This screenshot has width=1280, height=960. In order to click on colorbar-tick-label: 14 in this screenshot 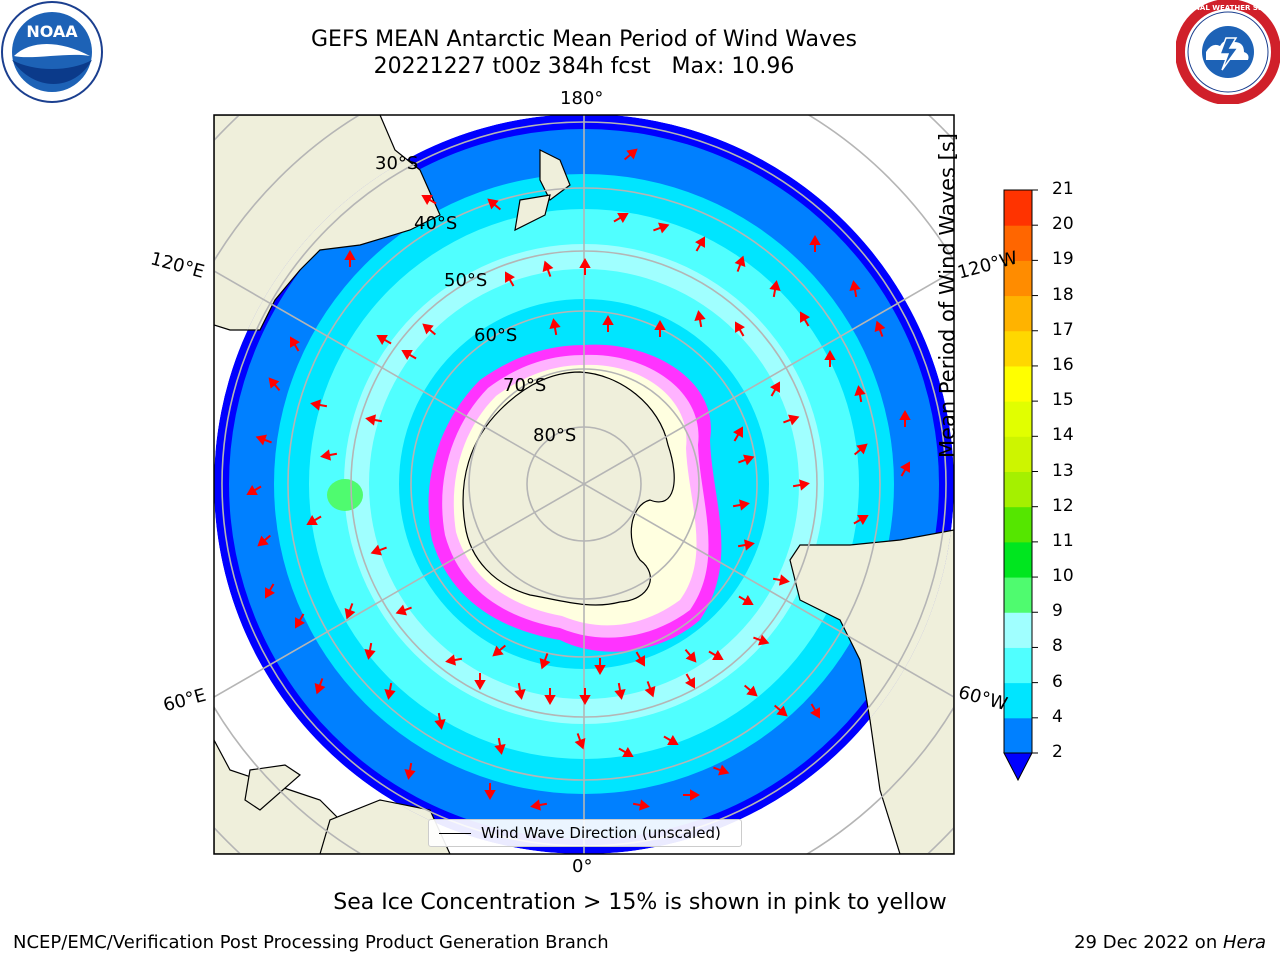, I will do `click(1063, 435)`.